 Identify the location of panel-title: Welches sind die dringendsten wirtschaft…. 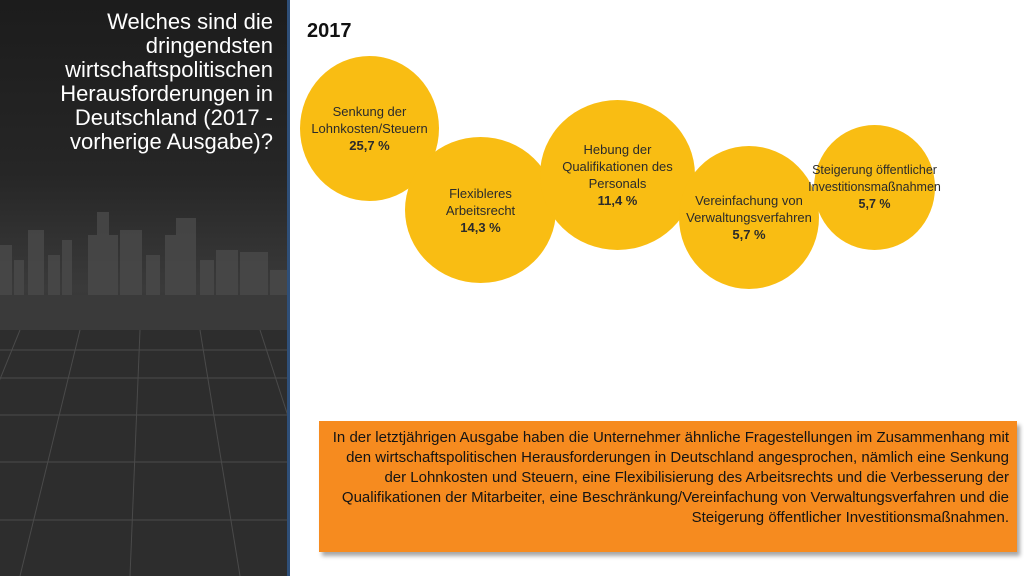
(166, 81).